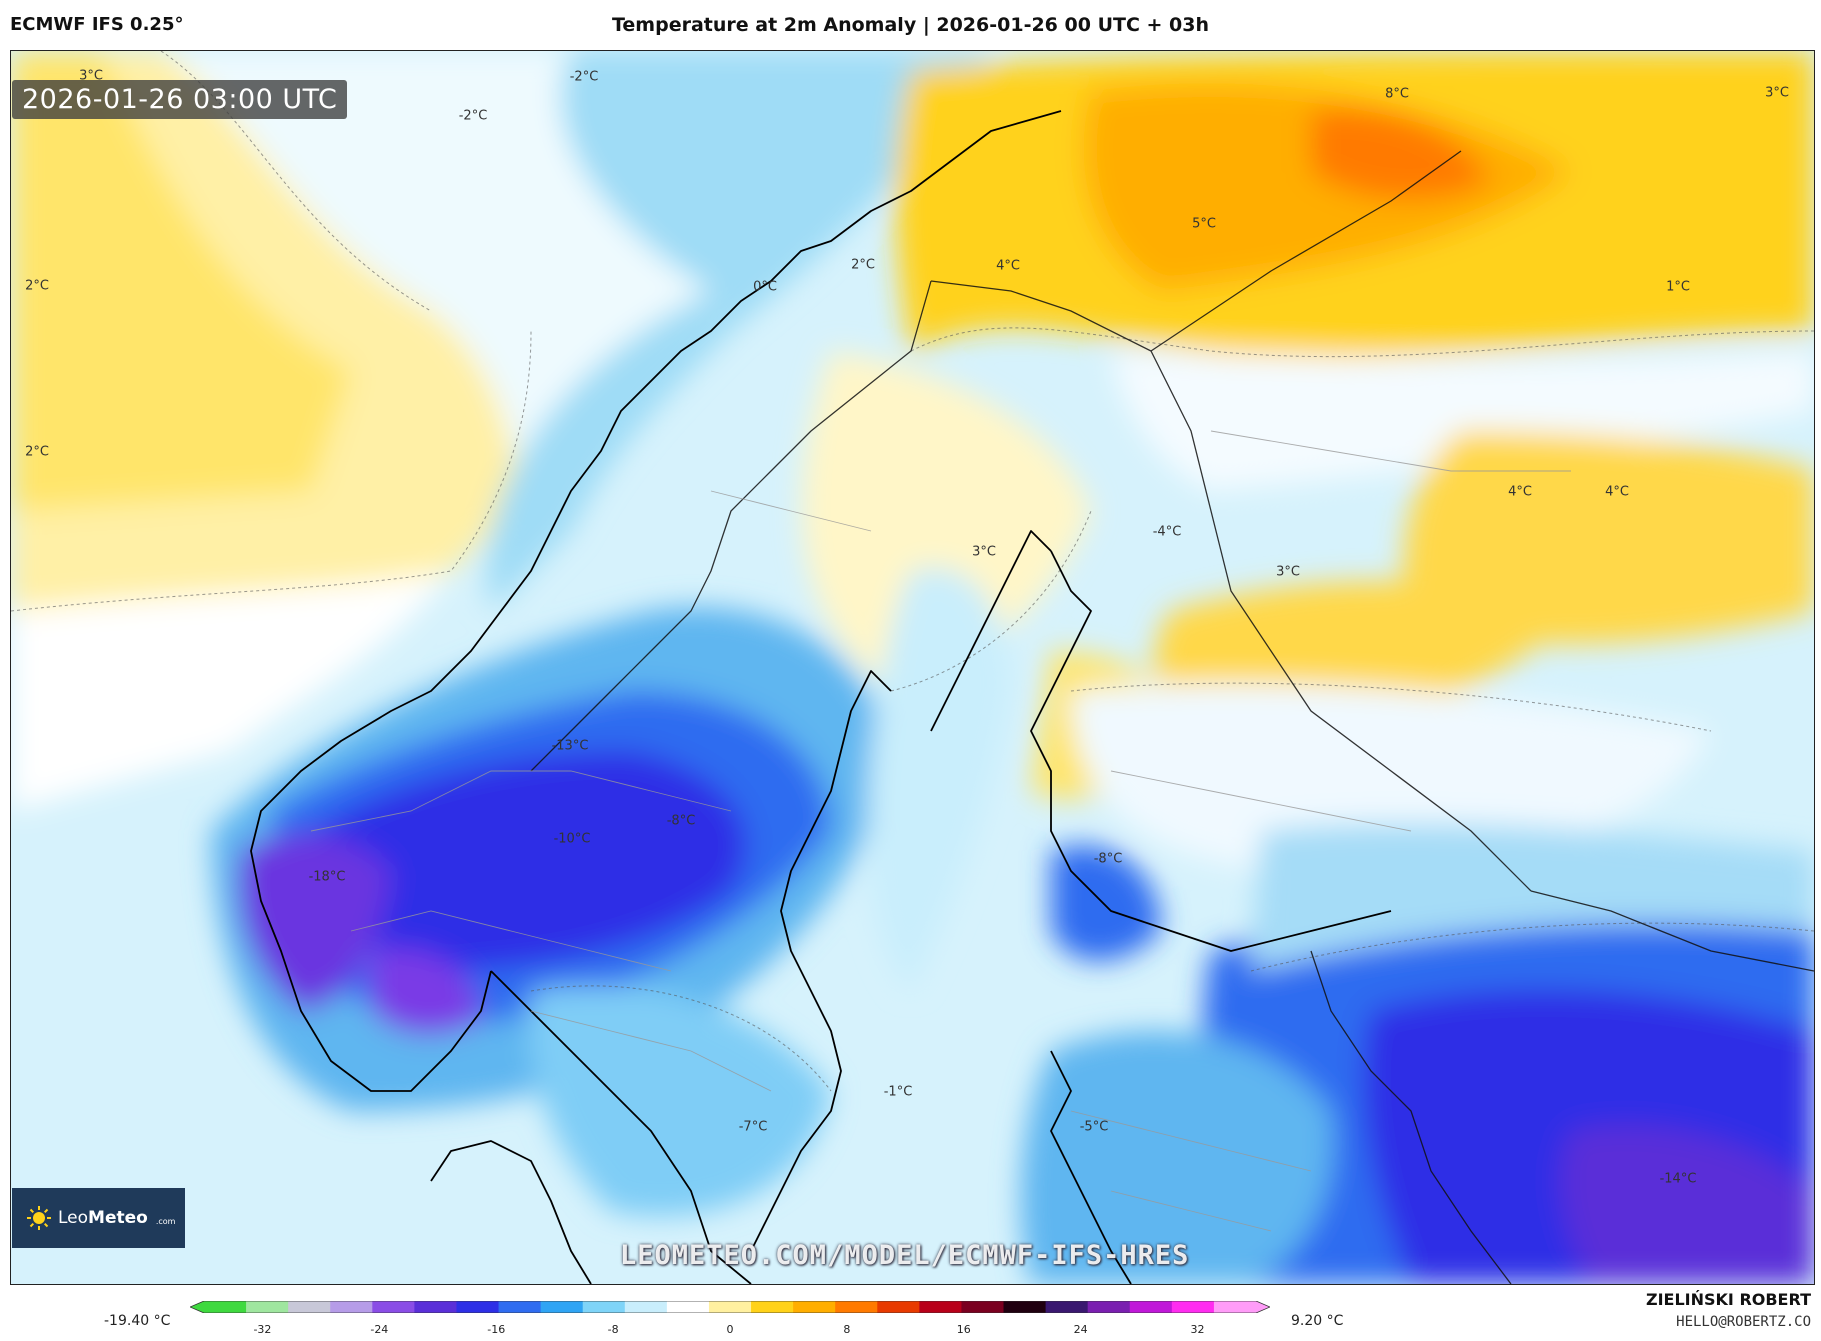  What do you see at coordinates (180, 99) in the screenshot?
I see `valid-time-badge: 2026-01-26 03:00 UTC` at bounding box center [180, 99].